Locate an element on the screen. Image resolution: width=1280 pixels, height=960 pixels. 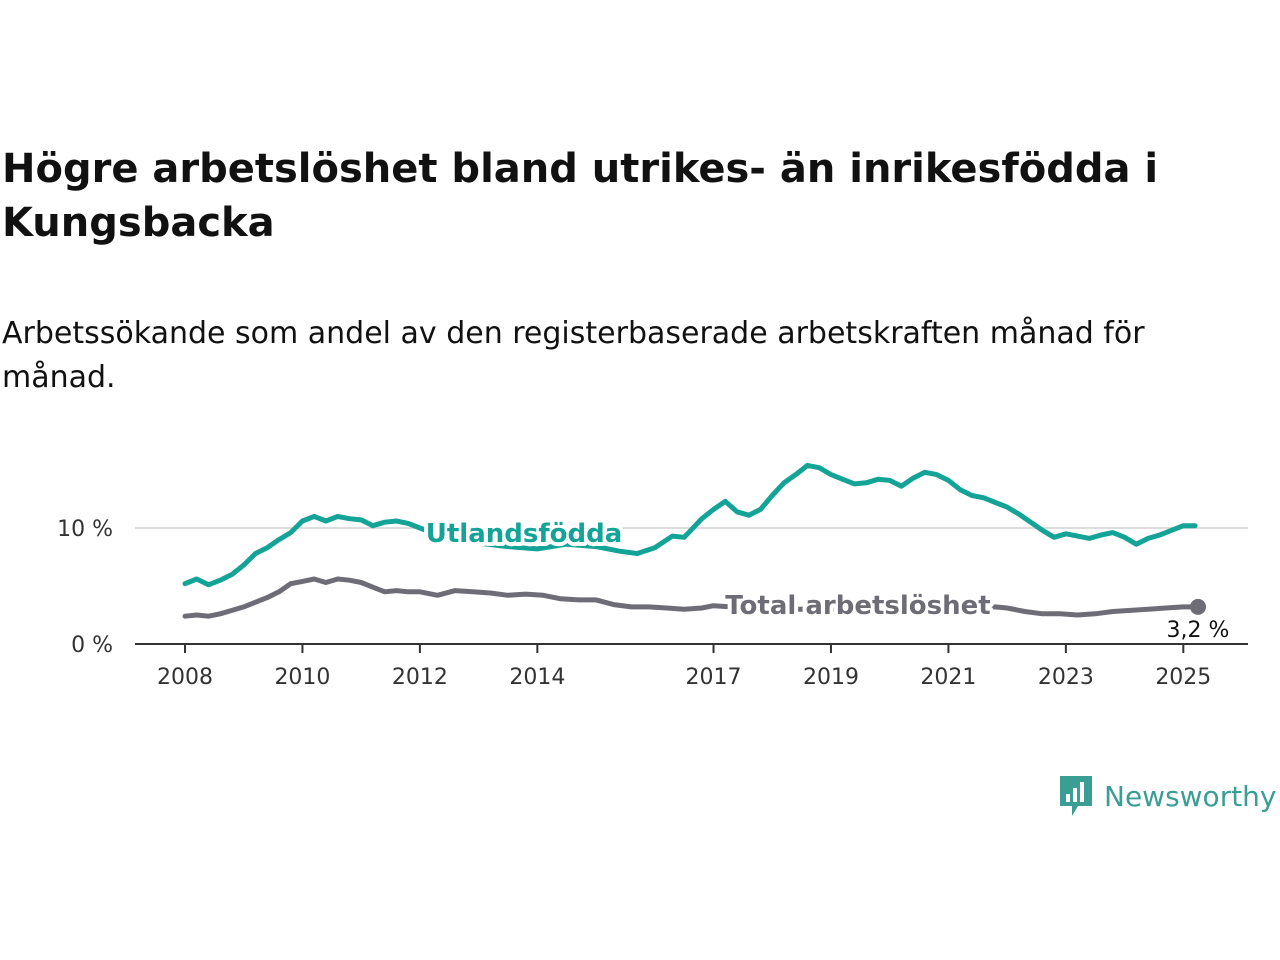
x-tick-label: 2012 is located at coordinates (420, 677).